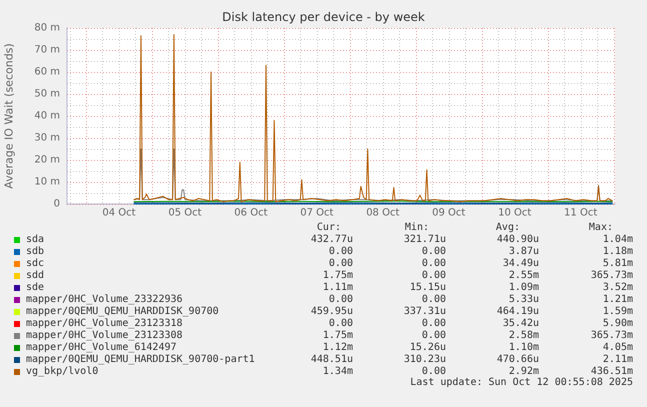 The width and height of the screenshot is (647, 407). What do you see at coordinates (47, 138) in the screenshot?
I see `y-tick-label: 30 m` at bounding box center [47, 138].